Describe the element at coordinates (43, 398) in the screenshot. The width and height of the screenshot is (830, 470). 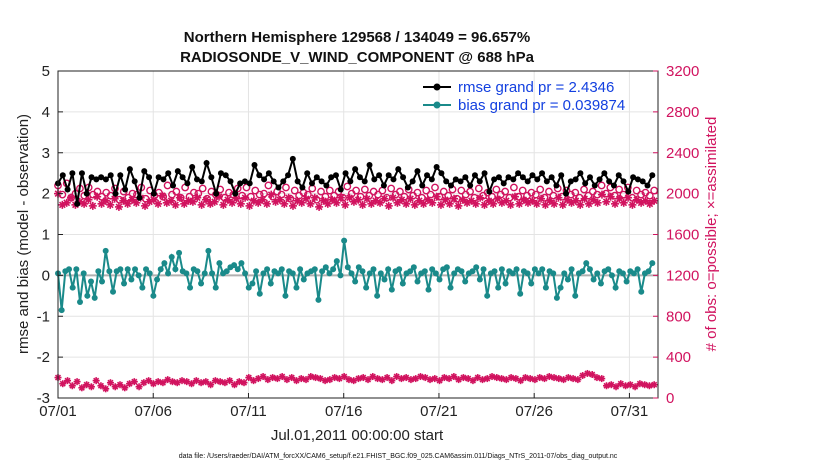
I see `y-tick-label-left: -3` at that location.